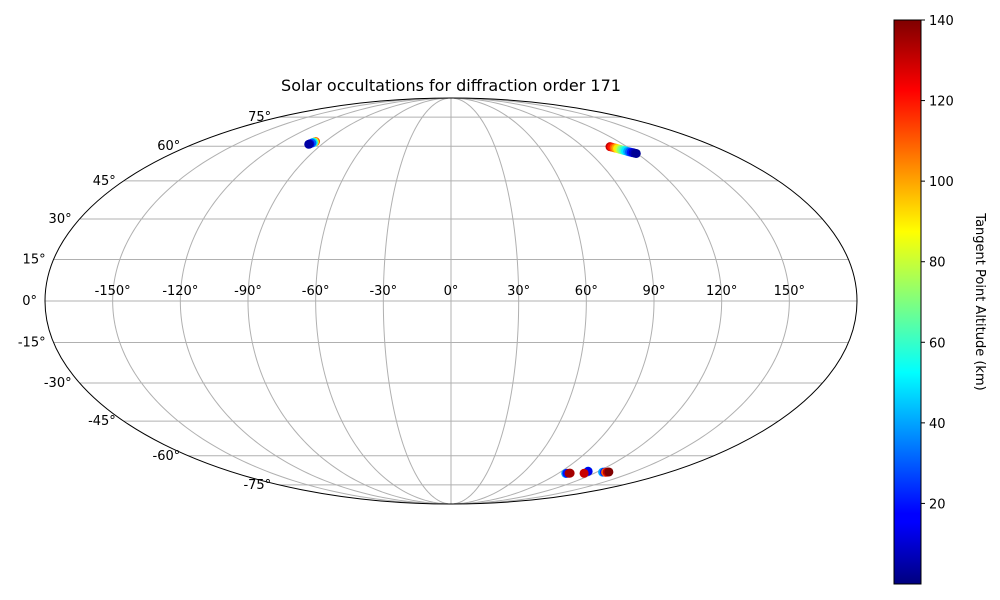 The height and width of the screenshot is (600, 1000). Describe the element at coordinates (248, 291) in the screenshot. I see `longitude-tick-label: -90°` at that location.